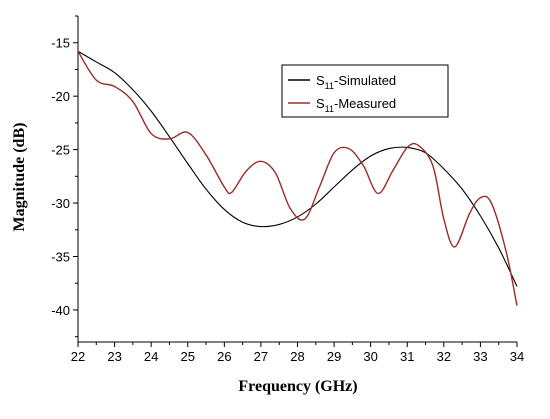 The width and height of the screenshot is (550, 419). I want to click on x-tick-label: 28, so click(297, 356).